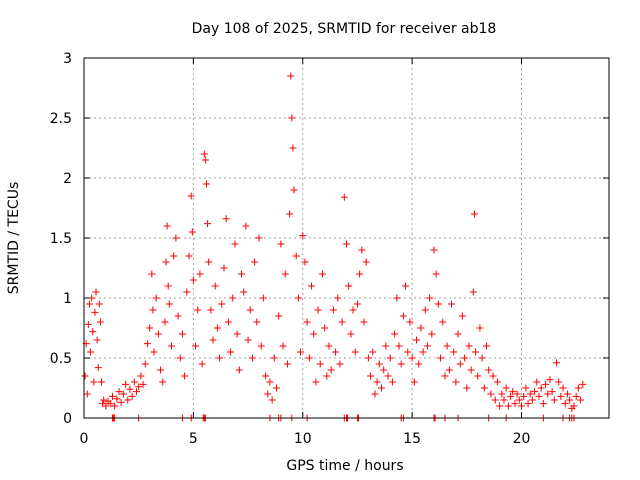  What do you see at coordinates (67, 179) in the screenshot?
I see `y-tick-label: 2` at bounding box center [67, 179].